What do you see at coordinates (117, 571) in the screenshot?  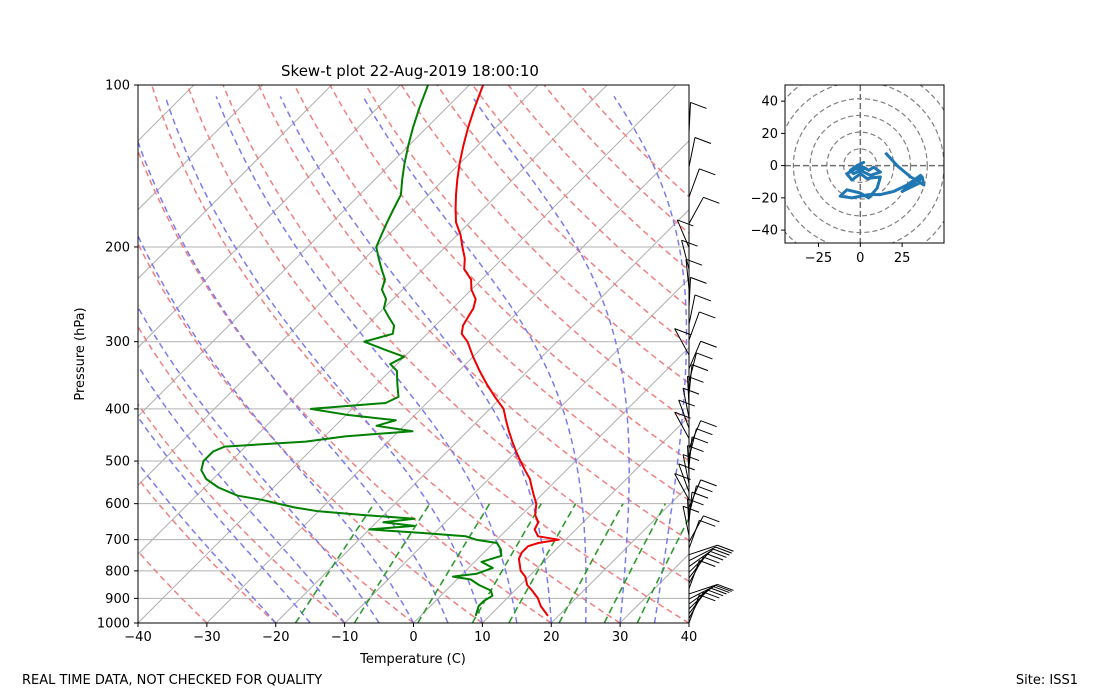 I see `y-tick-label: 800` at bounding box center [117, 571].